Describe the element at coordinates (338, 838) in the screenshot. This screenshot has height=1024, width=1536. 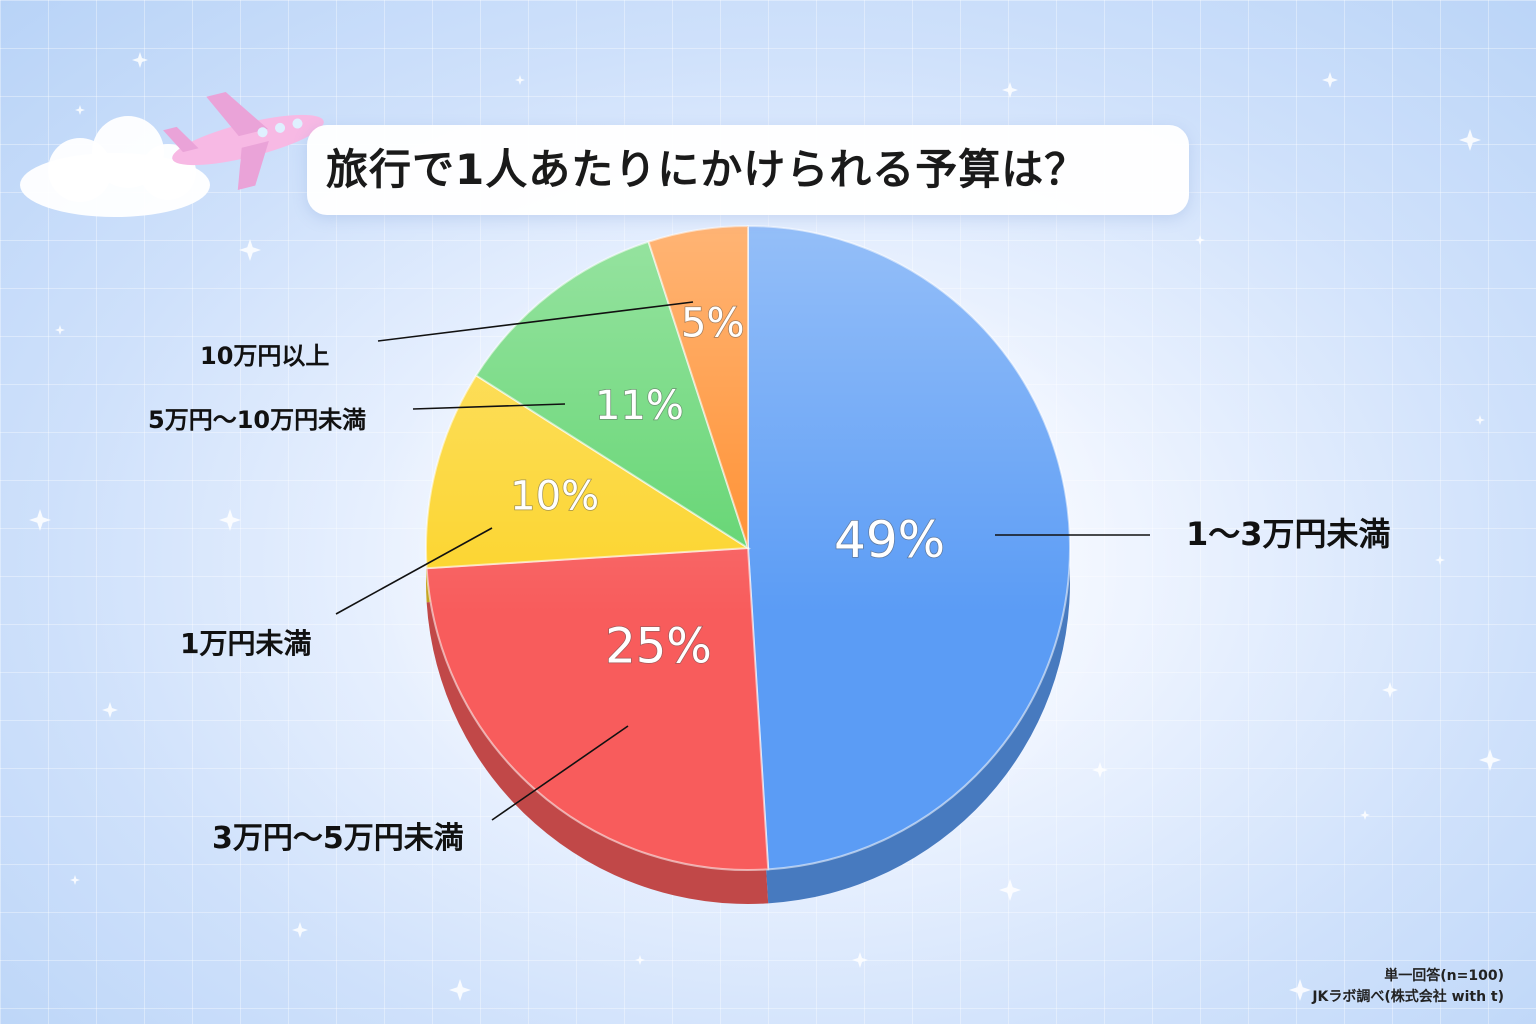
I see `slice-2-category-label: 3万円〜5万円未満` at that location.